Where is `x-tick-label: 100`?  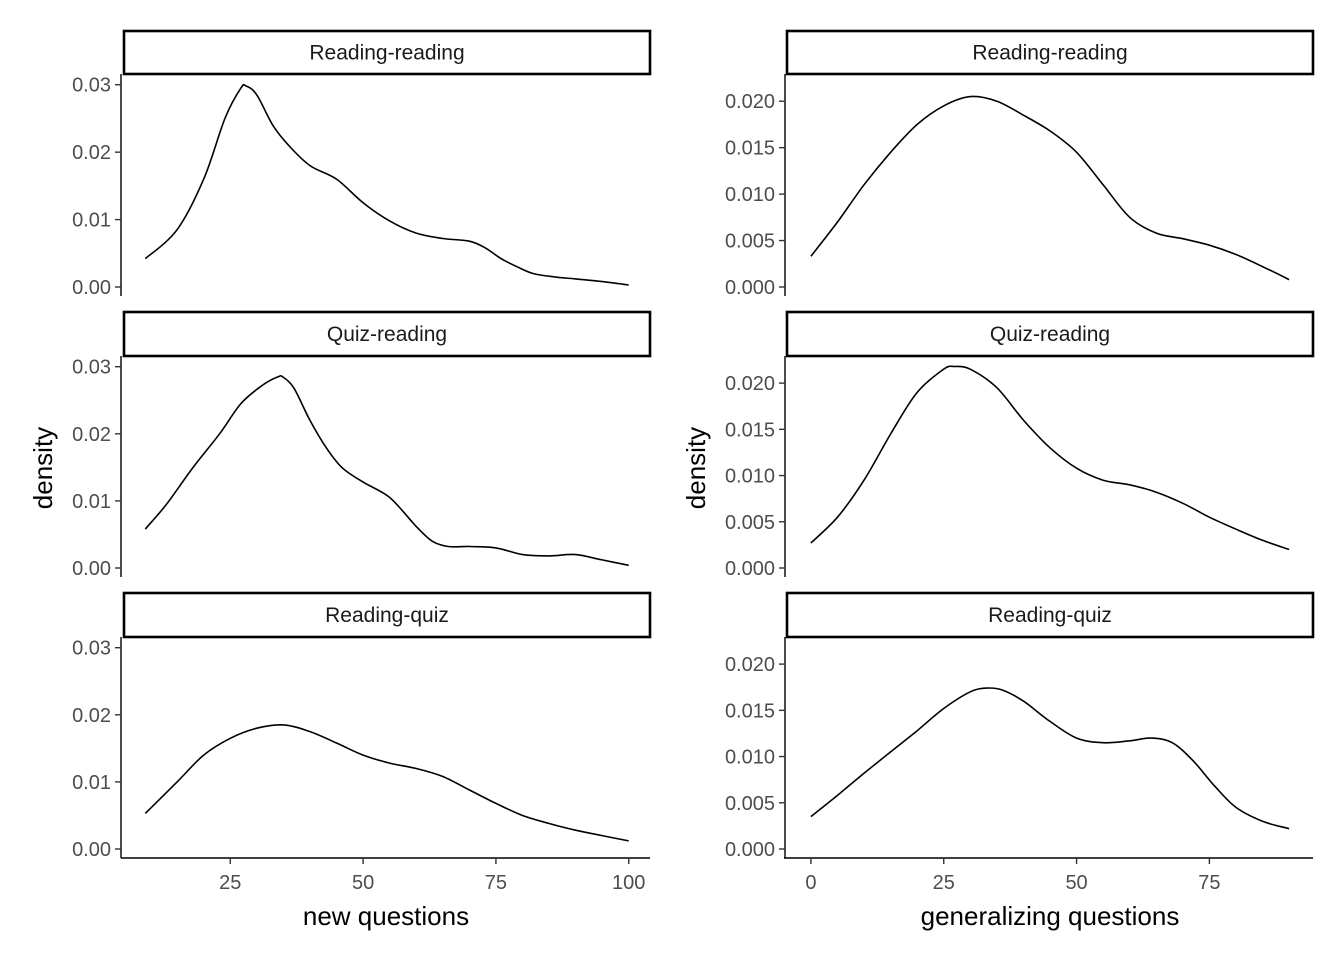
x-tick-label: 100 is located at coordinates (628, 883).